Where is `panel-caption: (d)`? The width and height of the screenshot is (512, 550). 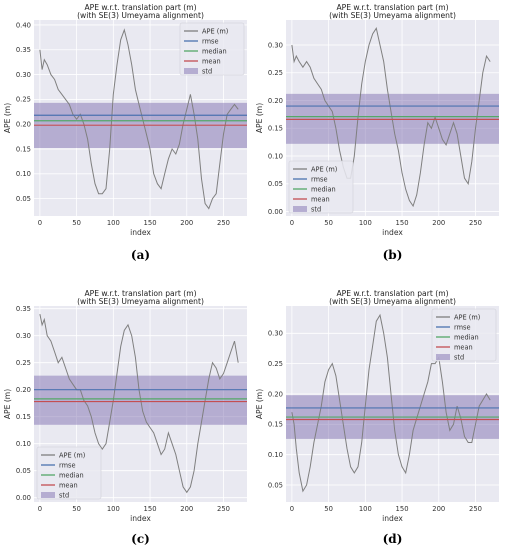 panel-caption: (d) is located at coordinates (393, 539).